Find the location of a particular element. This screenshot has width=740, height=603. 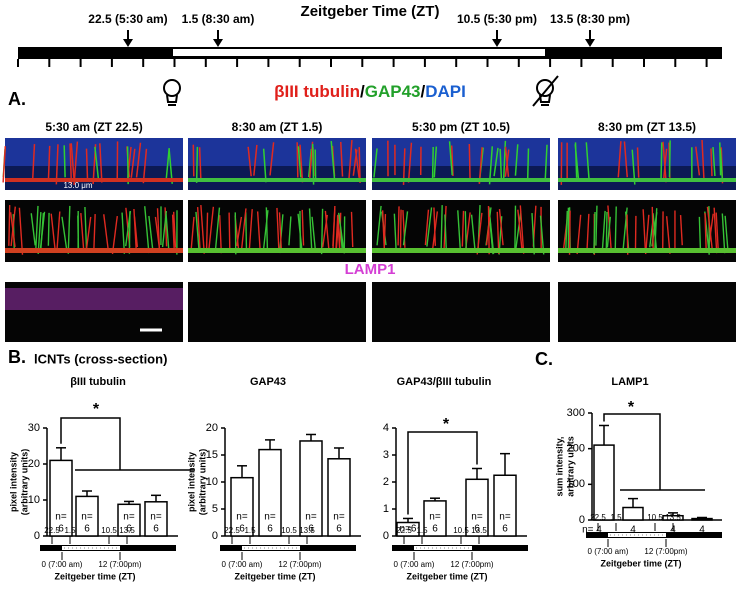

timeline-mark: 22.5 (5:30 am) is located at coordinates (127, 19).